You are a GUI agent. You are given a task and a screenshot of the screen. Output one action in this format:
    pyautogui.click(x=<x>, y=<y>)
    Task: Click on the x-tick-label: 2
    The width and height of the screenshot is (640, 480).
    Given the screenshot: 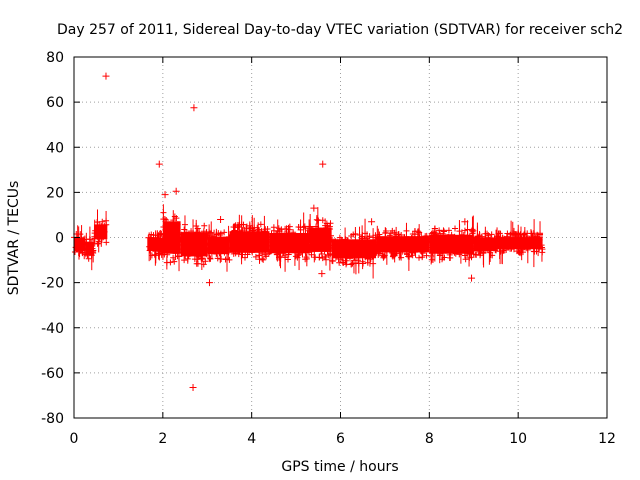 What is the action you would take?
    pyautogui.click(x=162, y=439)
    